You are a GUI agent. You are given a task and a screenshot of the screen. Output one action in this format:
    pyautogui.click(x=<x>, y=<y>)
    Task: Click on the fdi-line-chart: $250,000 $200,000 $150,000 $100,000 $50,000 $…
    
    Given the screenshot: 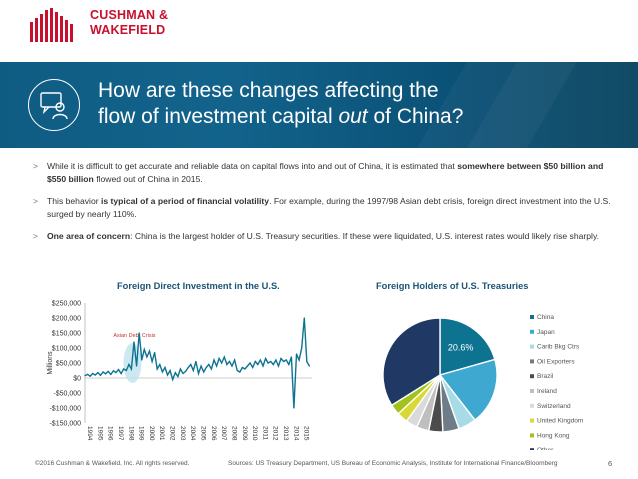 What is the action you would take?
    pyautogui.click(x=179, y=371)
    